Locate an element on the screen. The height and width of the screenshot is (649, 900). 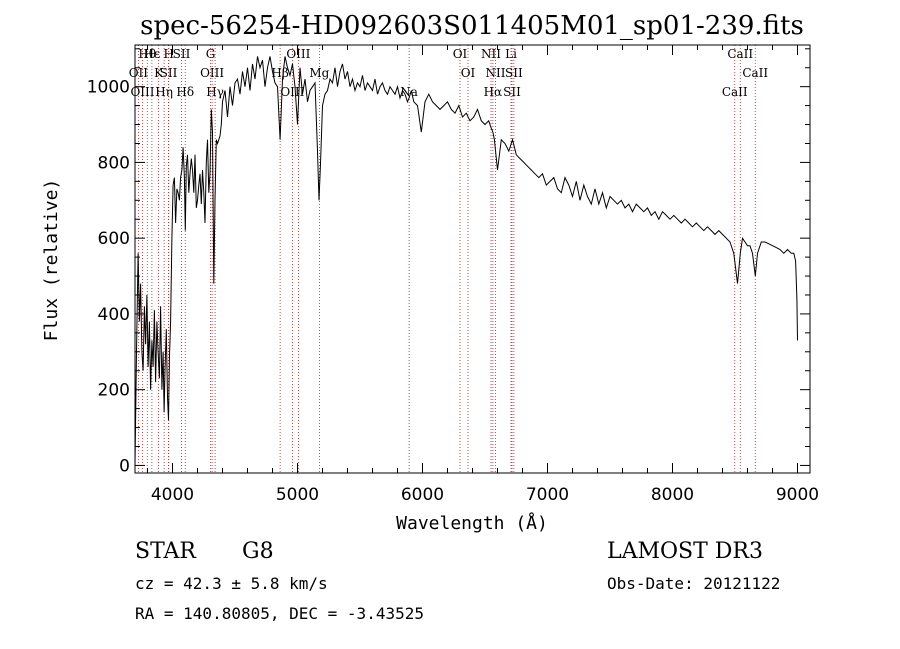
x-tick-label: 6000 is located at coordinates (422, 495).